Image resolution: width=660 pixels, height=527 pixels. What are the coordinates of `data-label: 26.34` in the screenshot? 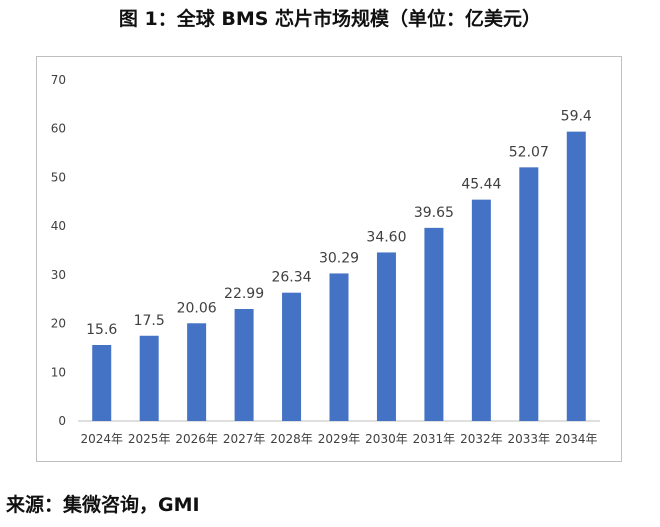 It's located at (291, 278).